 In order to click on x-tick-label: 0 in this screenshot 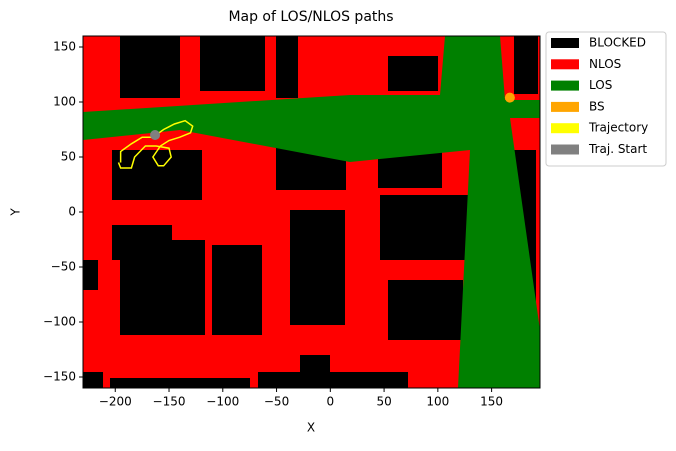, I will do `click(330, 402)`.